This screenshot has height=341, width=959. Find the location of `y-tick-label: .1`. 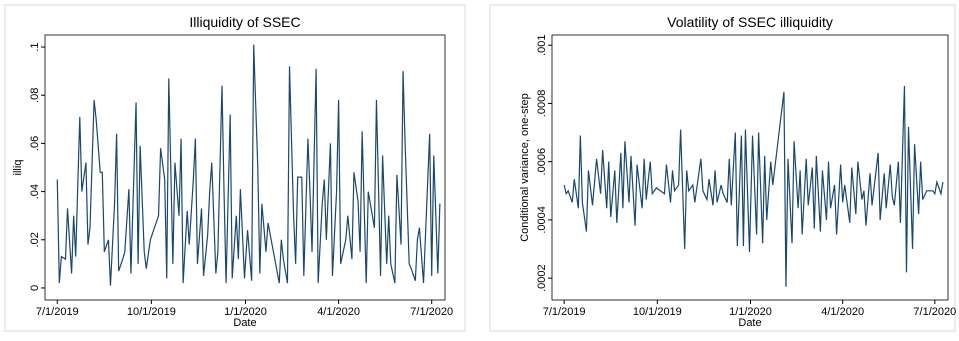

y-tick-label: .1 is located at coordinates (35, 46).